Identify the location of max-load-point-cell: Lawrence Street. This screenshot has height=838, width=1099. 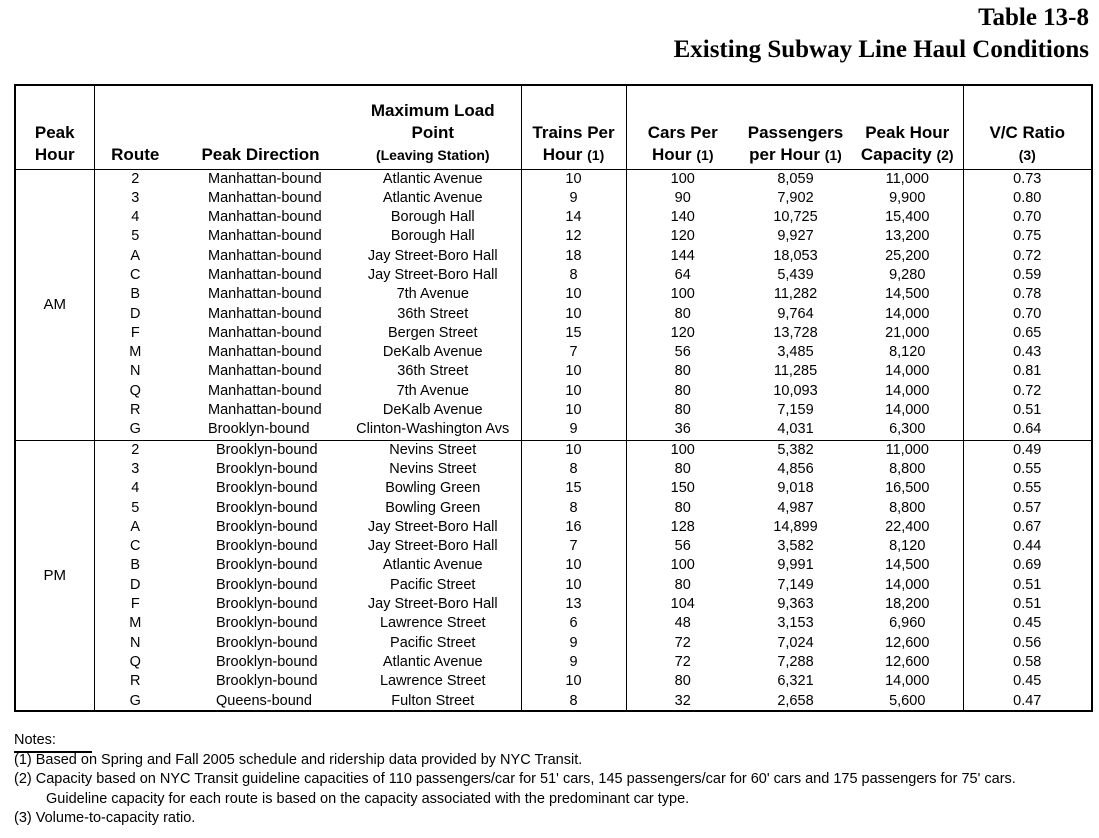
(432, 623).